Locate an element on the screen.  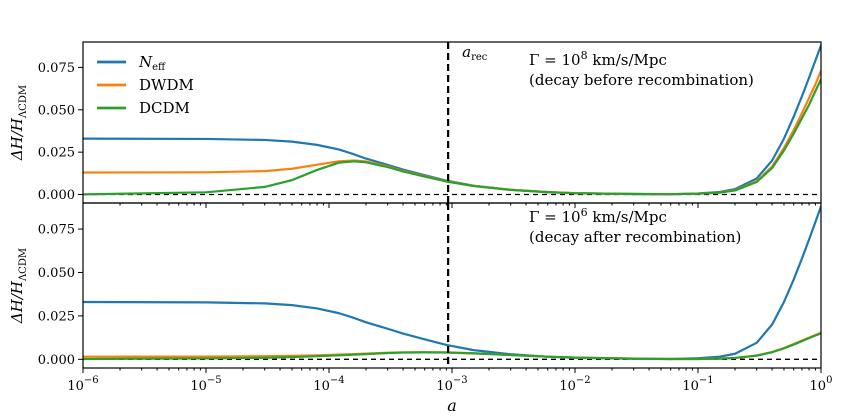
x-tick-label: 10⁻³ is located at coordinates (451, 384).